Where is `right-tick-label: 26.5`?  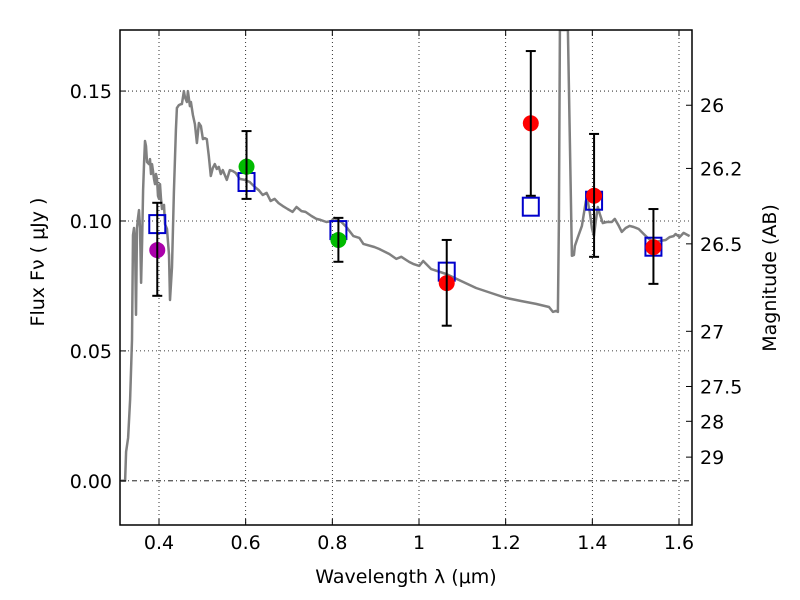 right-tick-label: 26.5 is located at coordinates (721, 245).